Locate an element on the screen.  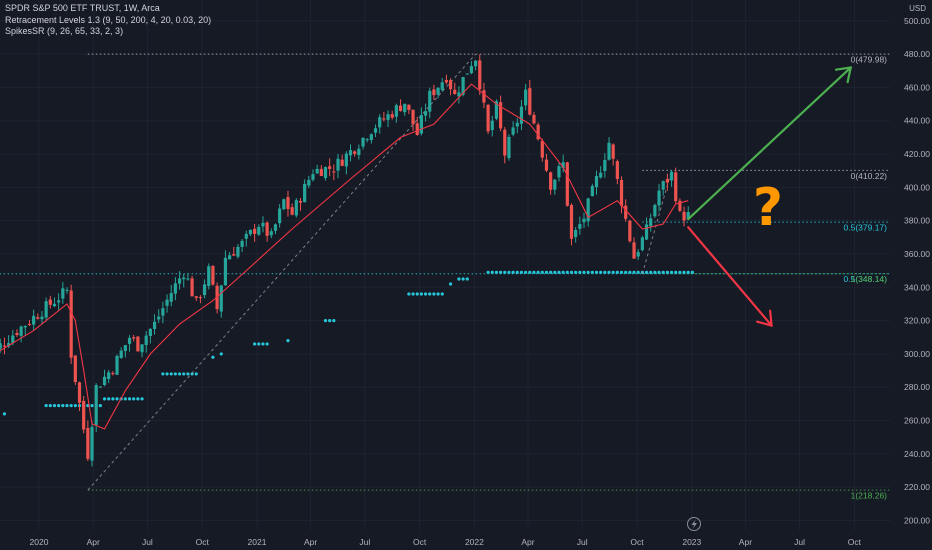
y-tick-label: 220.00 is located at coordinates (917, 487).